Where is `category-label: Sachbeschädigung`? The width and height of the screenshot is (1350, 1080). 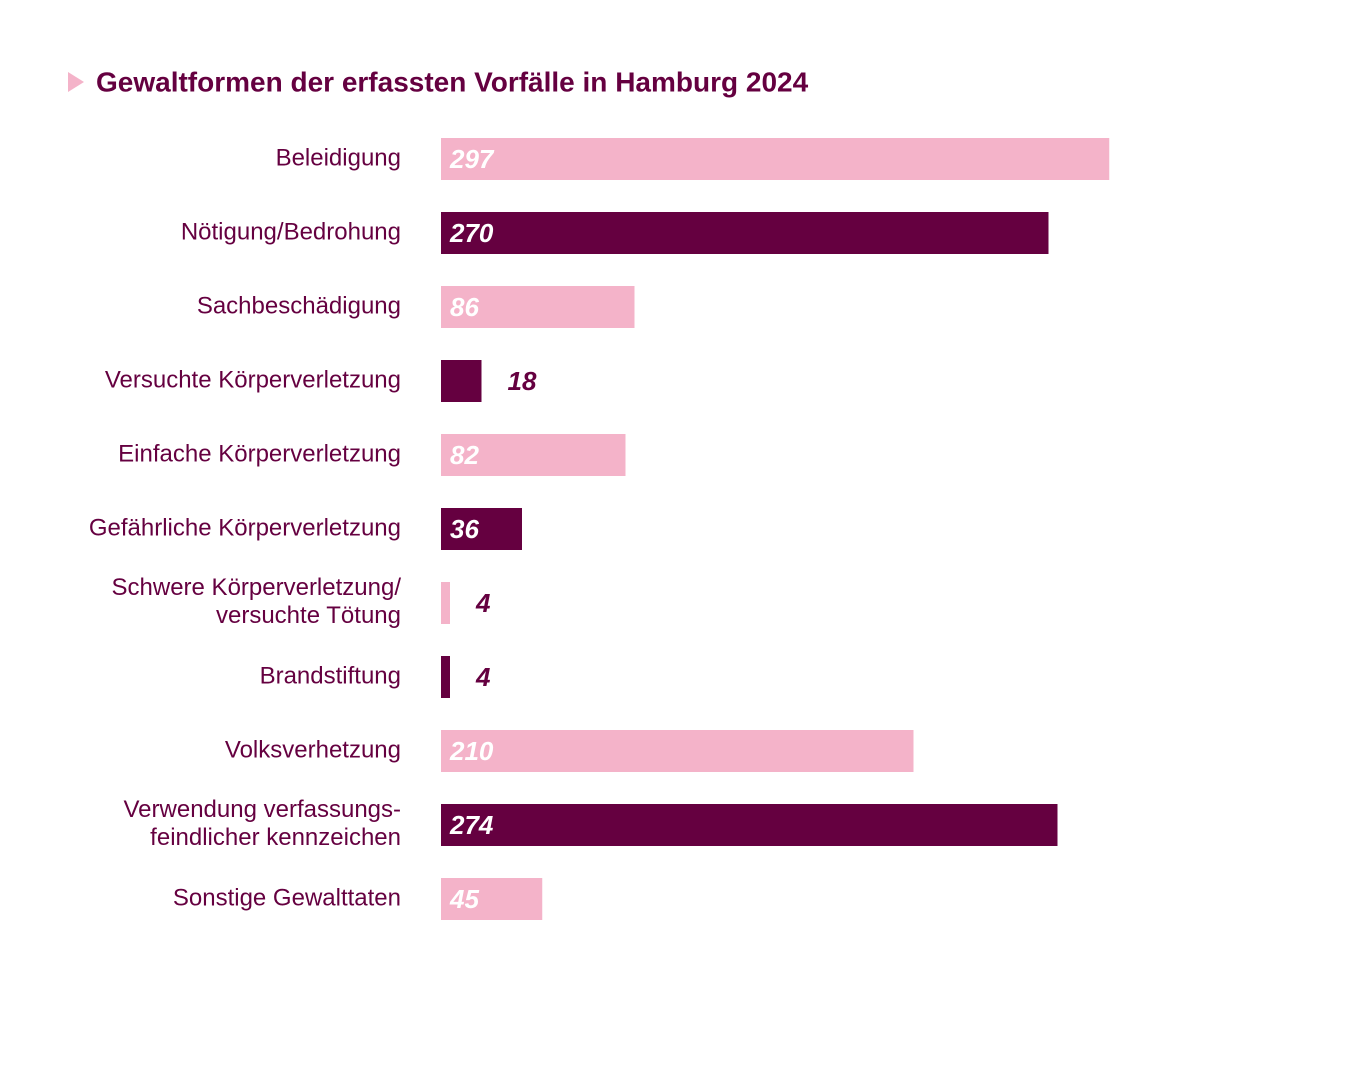
category-label: Sachbeschädigung is located at coordinates (299, 305).